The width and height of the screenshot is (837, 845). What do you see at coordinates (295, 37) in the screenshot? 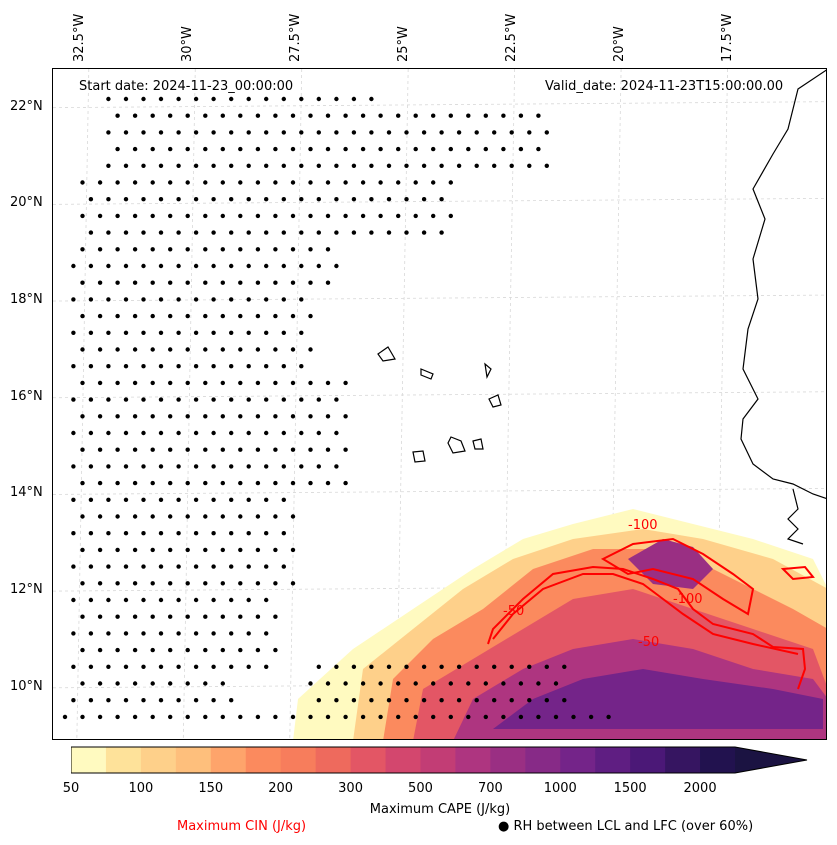
I see `lon-label: 27.5°W` at bounding box center [295, 37].